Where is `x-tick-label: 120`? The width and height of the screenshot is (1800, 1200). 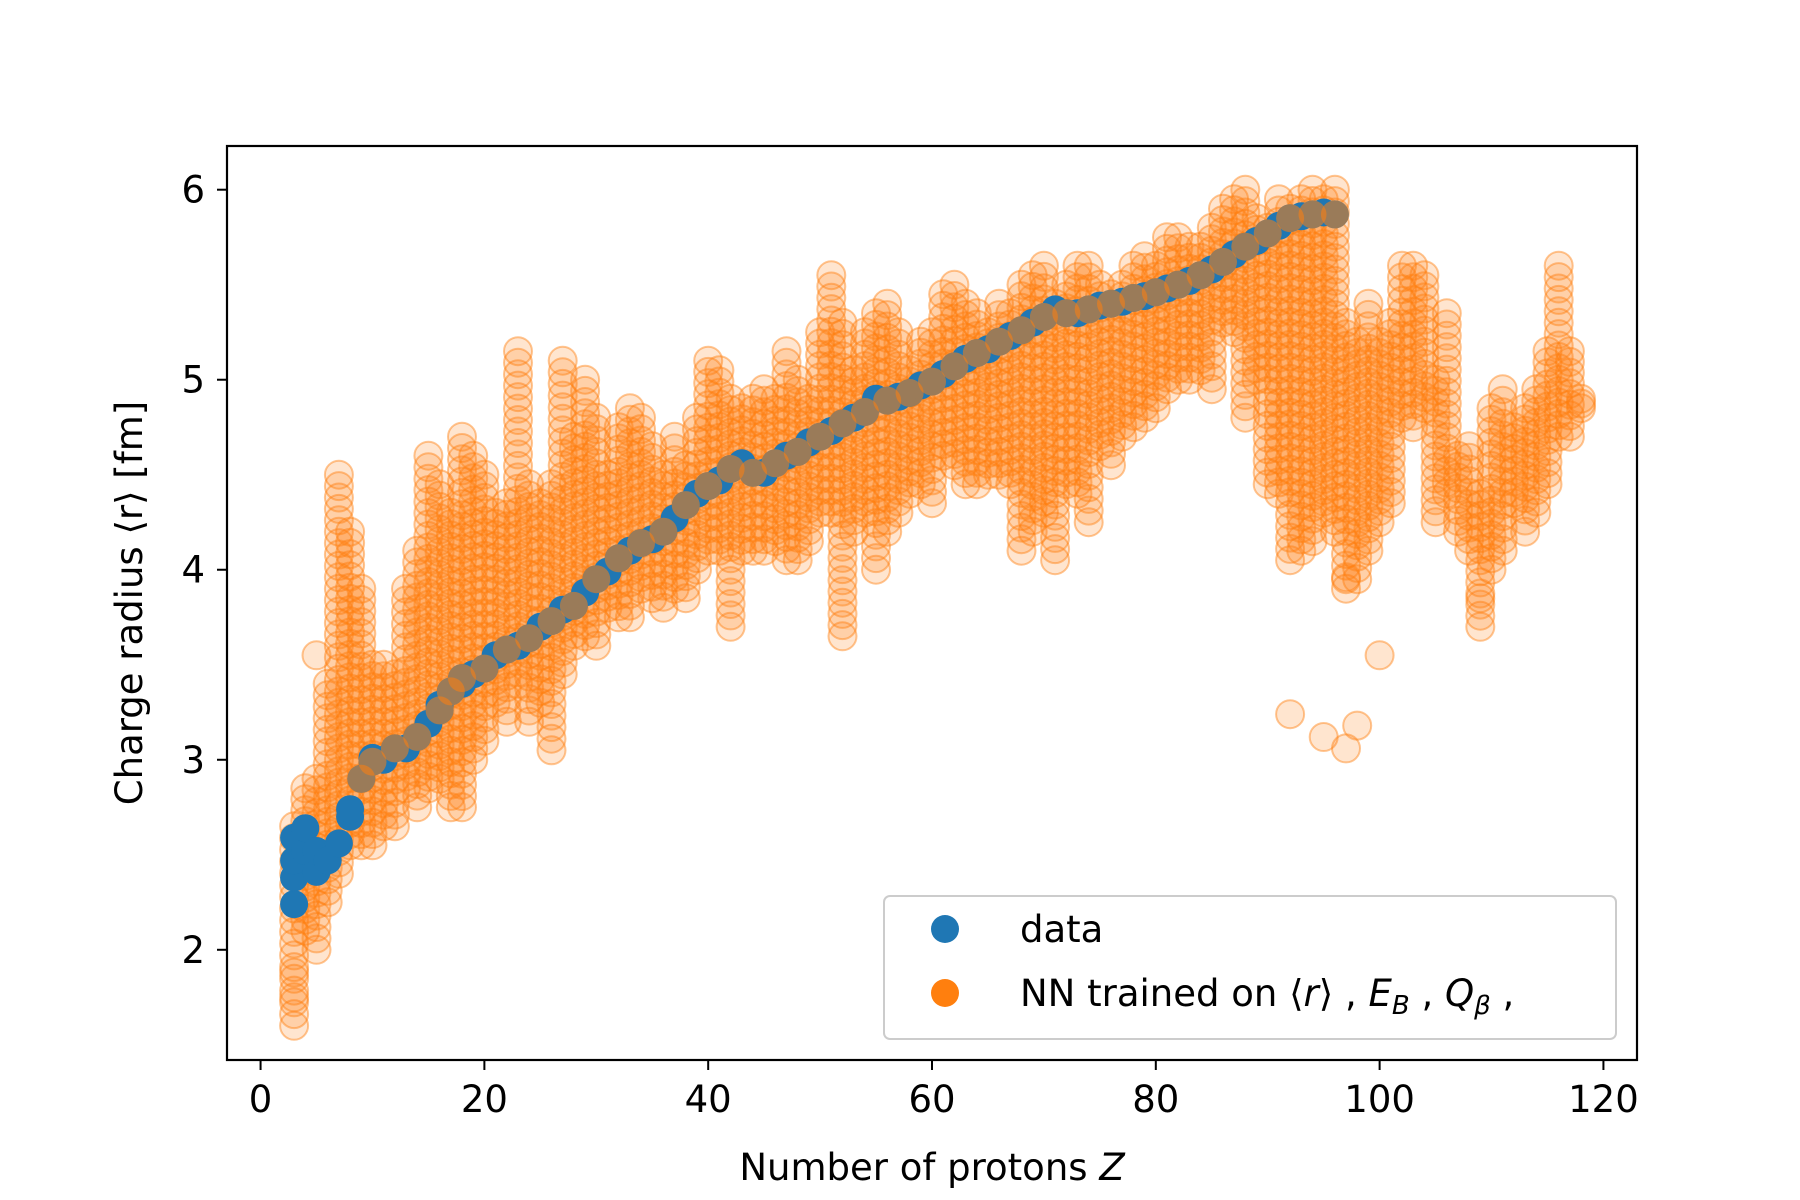
x-tick-label: 120 is located at coordinates (1603, 1099).